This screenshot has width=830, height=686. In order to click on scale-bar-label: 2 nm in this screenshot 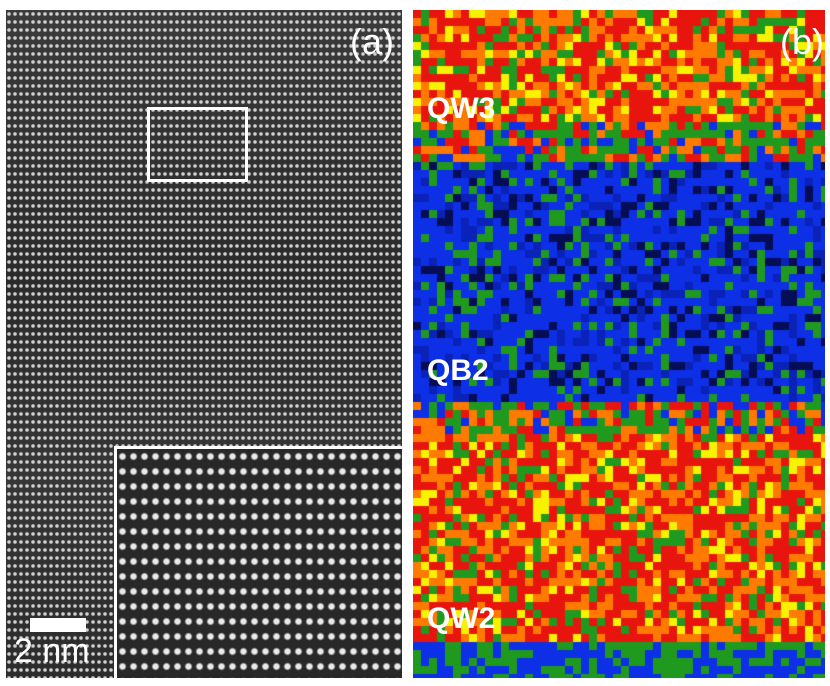, I will do `click(52, 651)`.